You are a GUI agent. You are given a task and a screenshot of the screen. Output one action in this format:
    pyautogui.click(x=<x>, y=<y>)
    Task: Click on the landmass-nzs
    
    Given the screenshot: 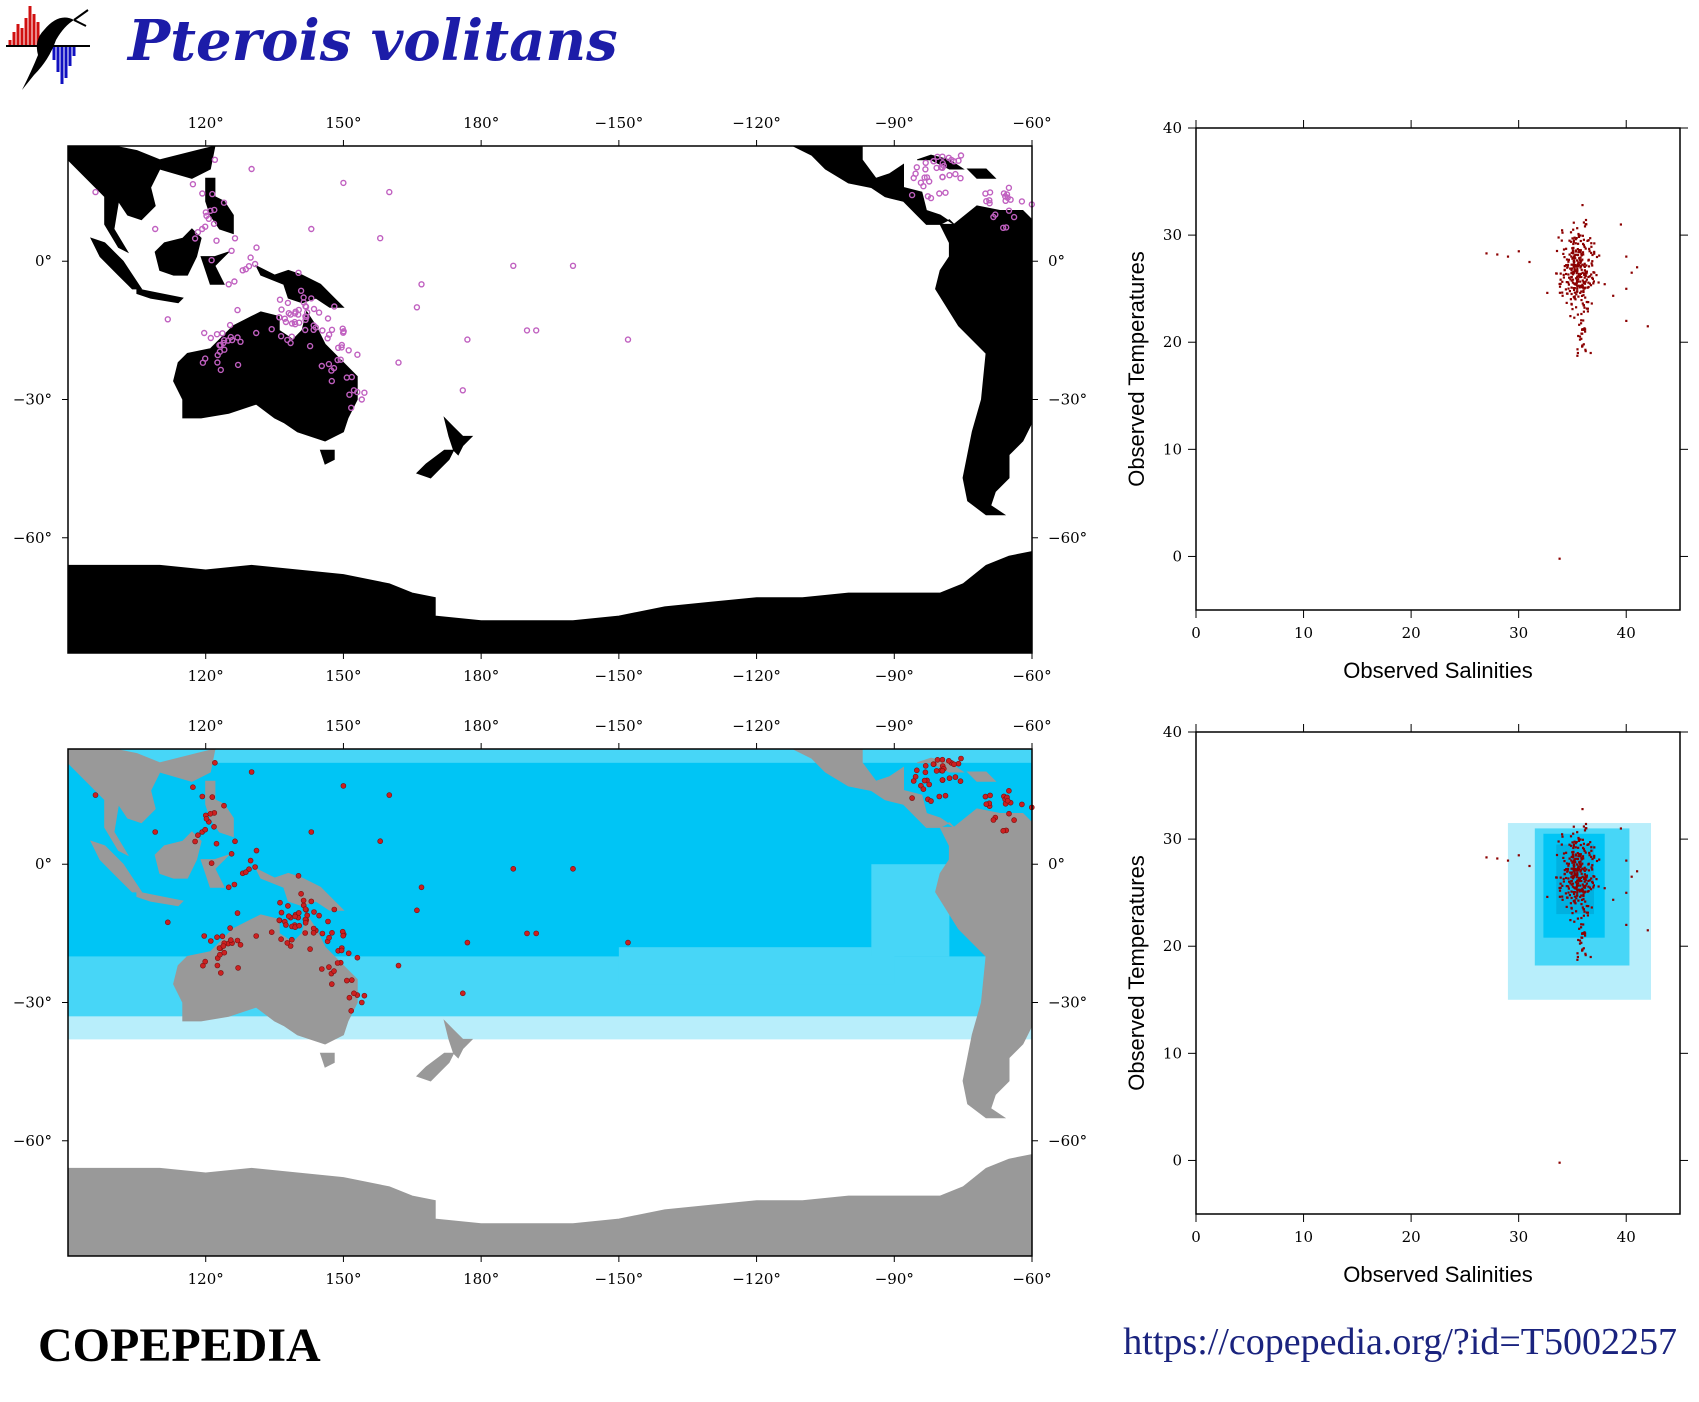 What is the action you would take?
    pyautogui.click(x=435, y=1067)
    